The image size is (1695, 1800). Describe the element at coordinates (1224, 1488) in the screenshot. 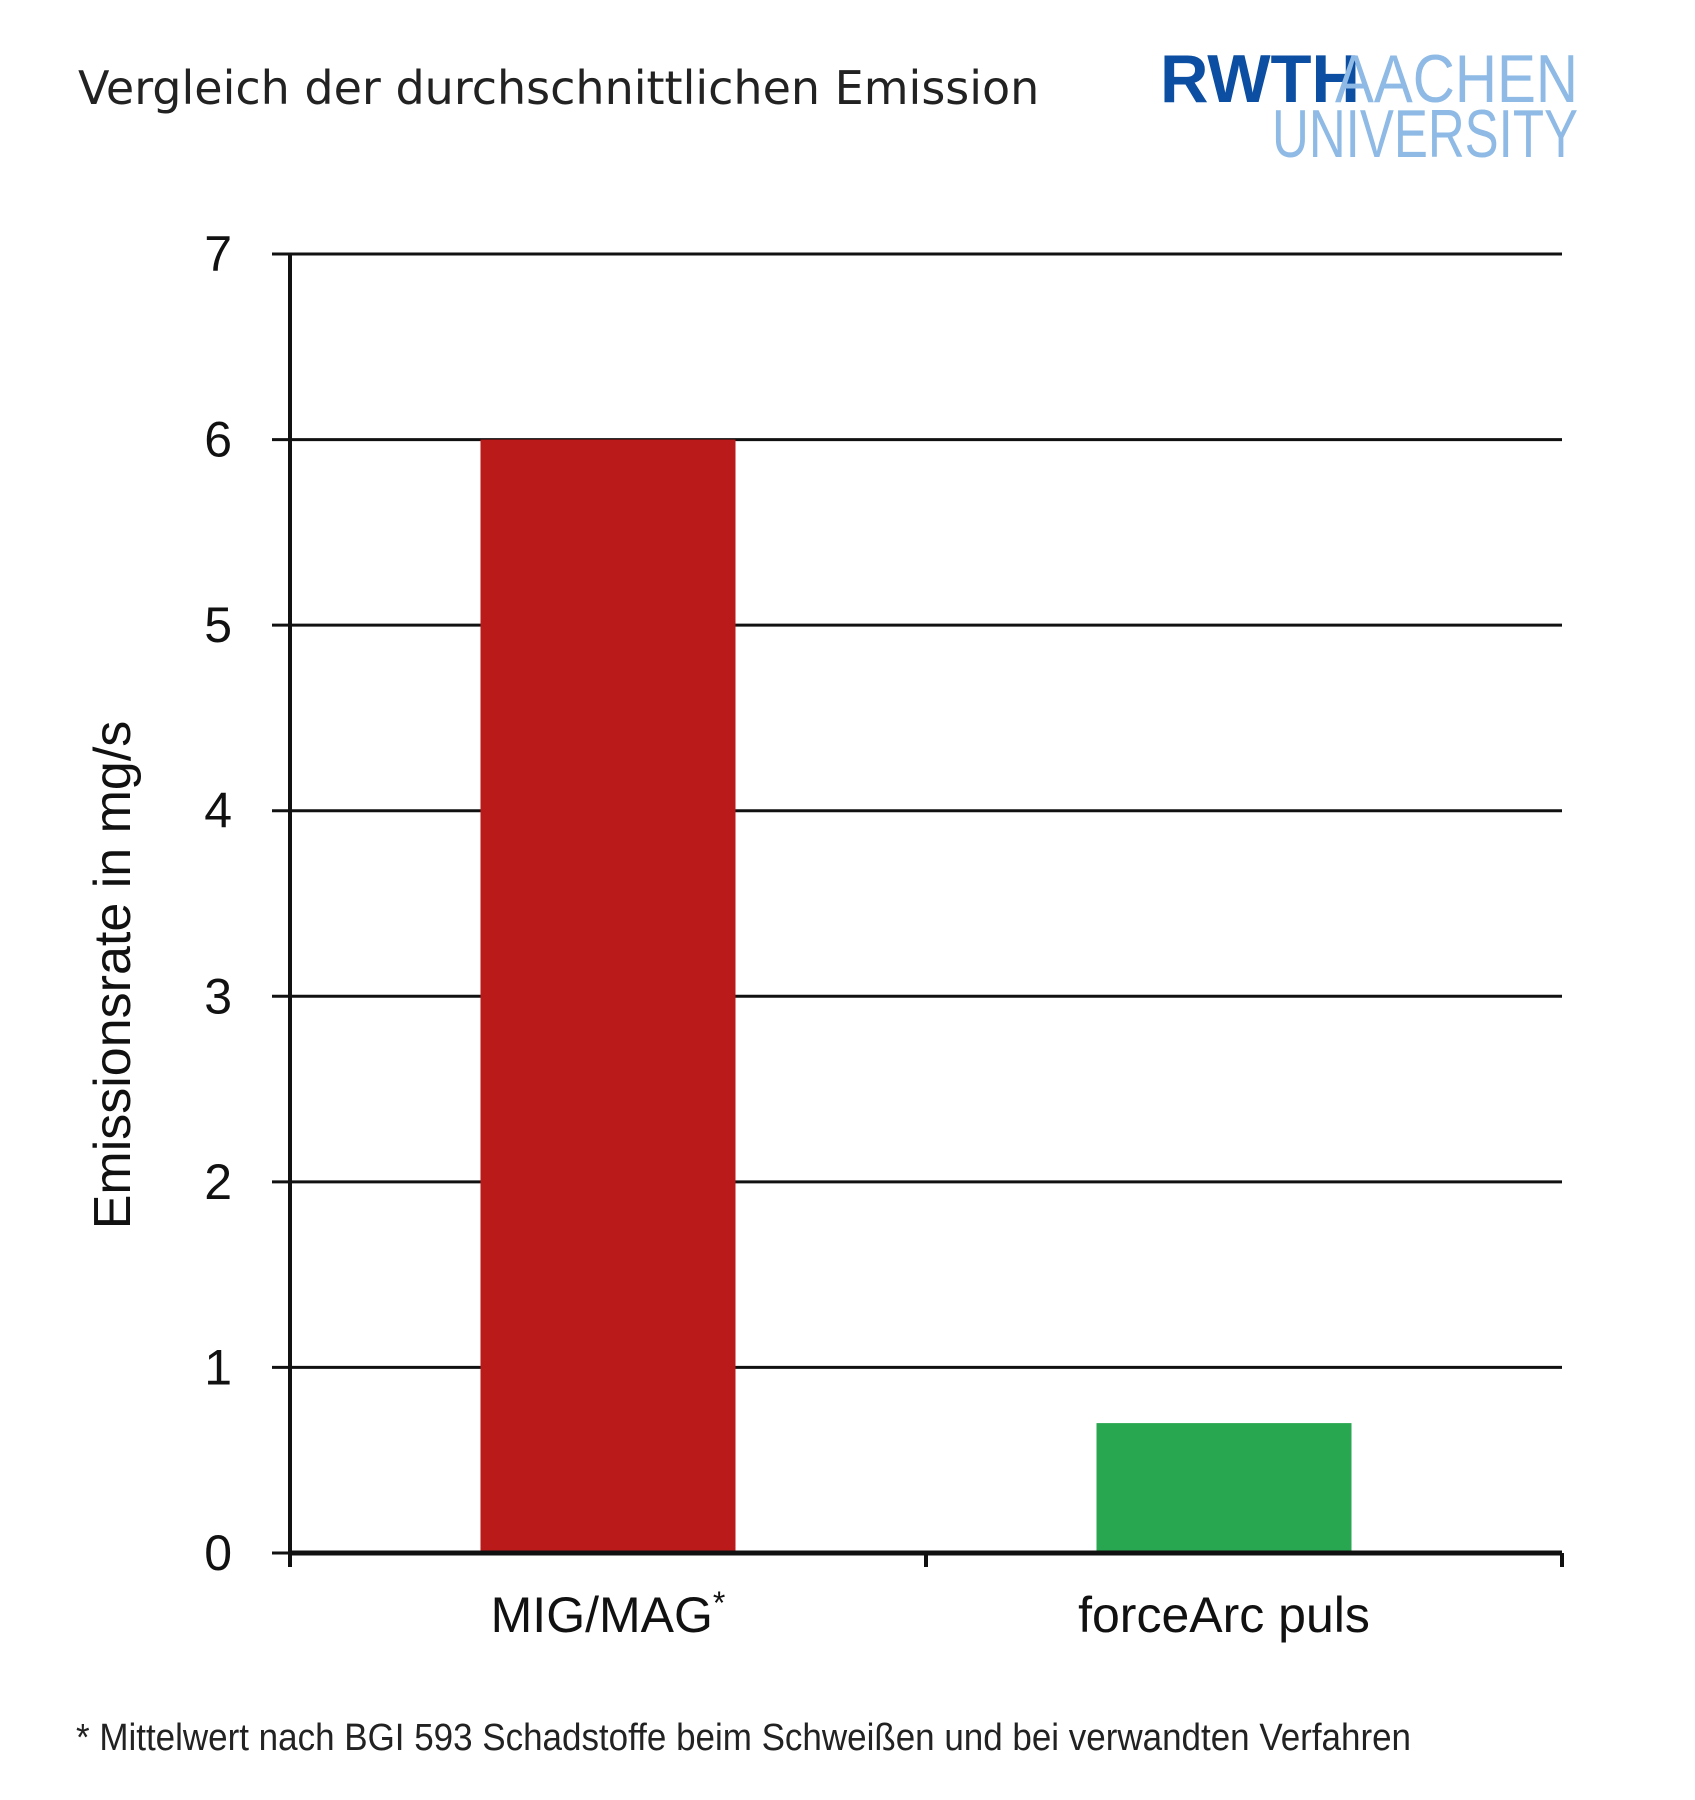

I see `bar-forcearc-puls` at that location.